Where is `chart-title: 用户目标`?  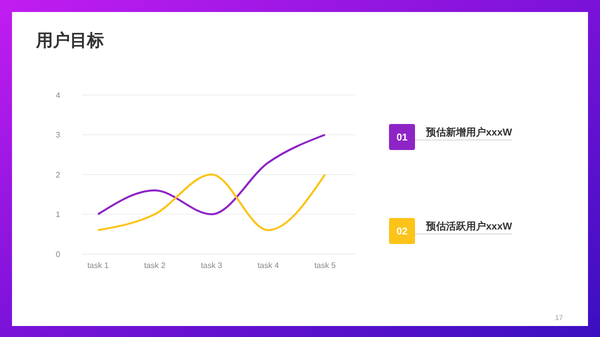
chart-title: 用户目标 is located at coordinates (69, 40).